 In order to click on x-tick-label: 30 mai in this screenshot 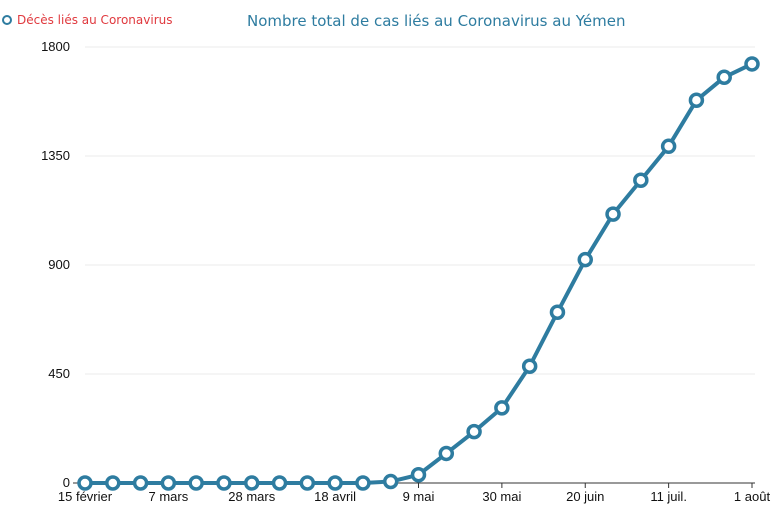, I will do `click(501, 496)`.